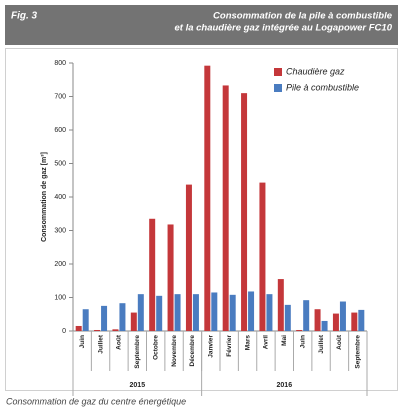  Describe the element at coordinates (60, 297) in the screenshot. I see `y-tick-label: 100` at that location.